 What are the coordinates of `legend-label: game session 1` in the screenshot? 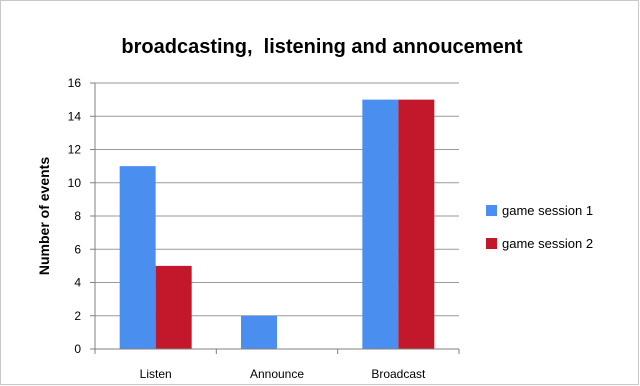 It's located at (547, 210).